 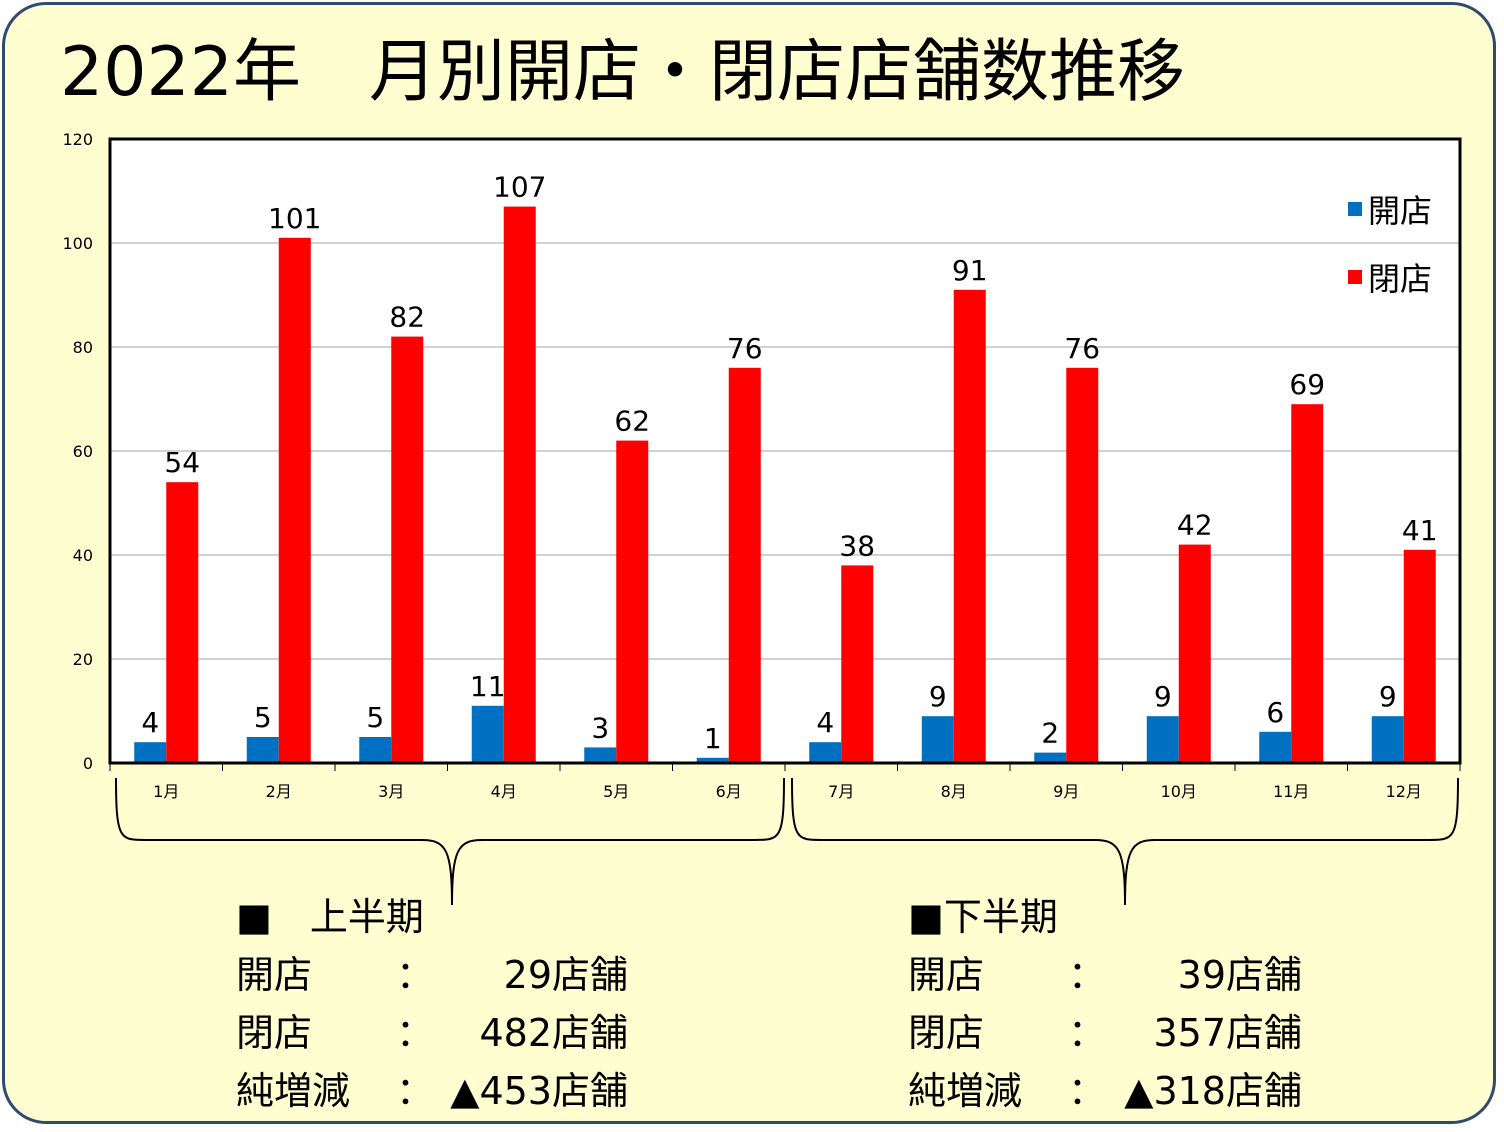 What do you see at coordinates (1291, 791) in the screenshot?
I see `x-tick-label: 11月` at bounding box center [1291, 791].